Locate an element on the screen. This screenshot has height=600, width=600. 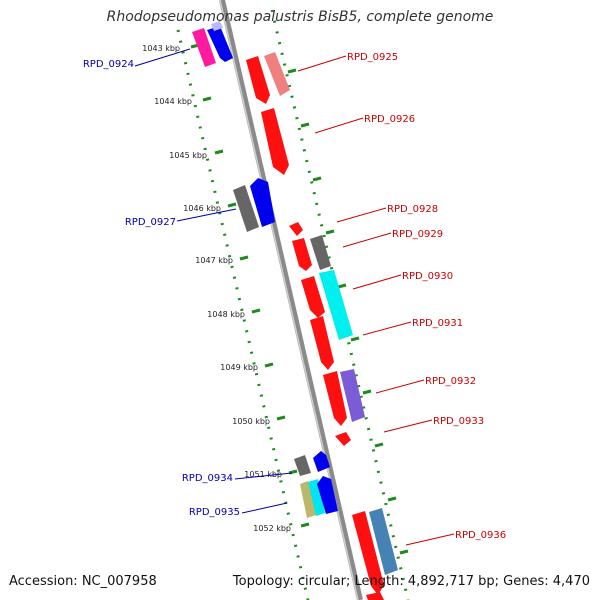
tick-label: 1052 kbp is located at coordinates (272, 528).